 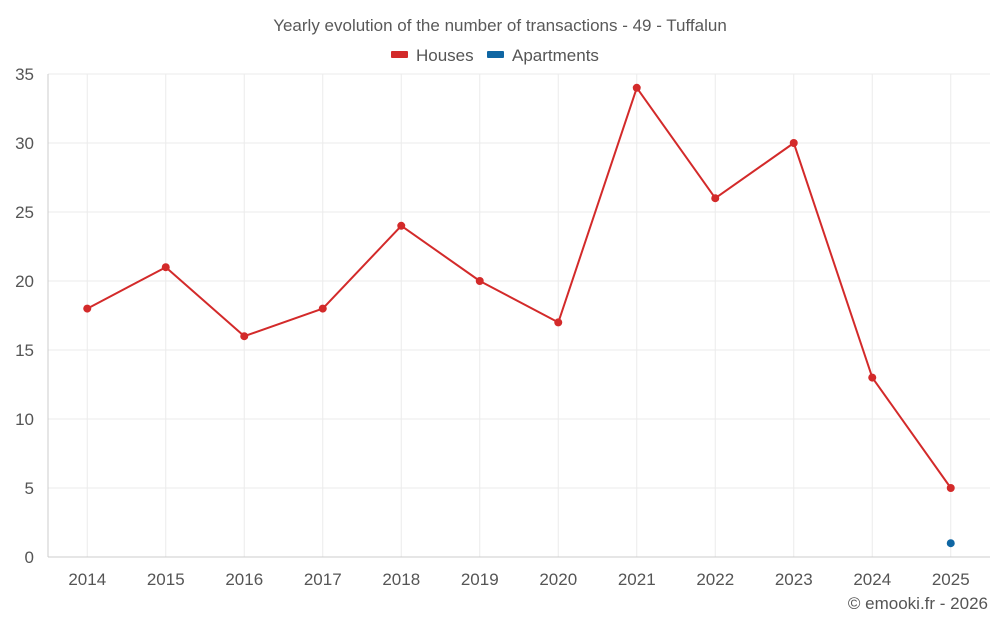 What do you see at coordinates (637, 579) in the screenshot?
I see `x-tick-label: 2021` at bounding box center [637, 579].